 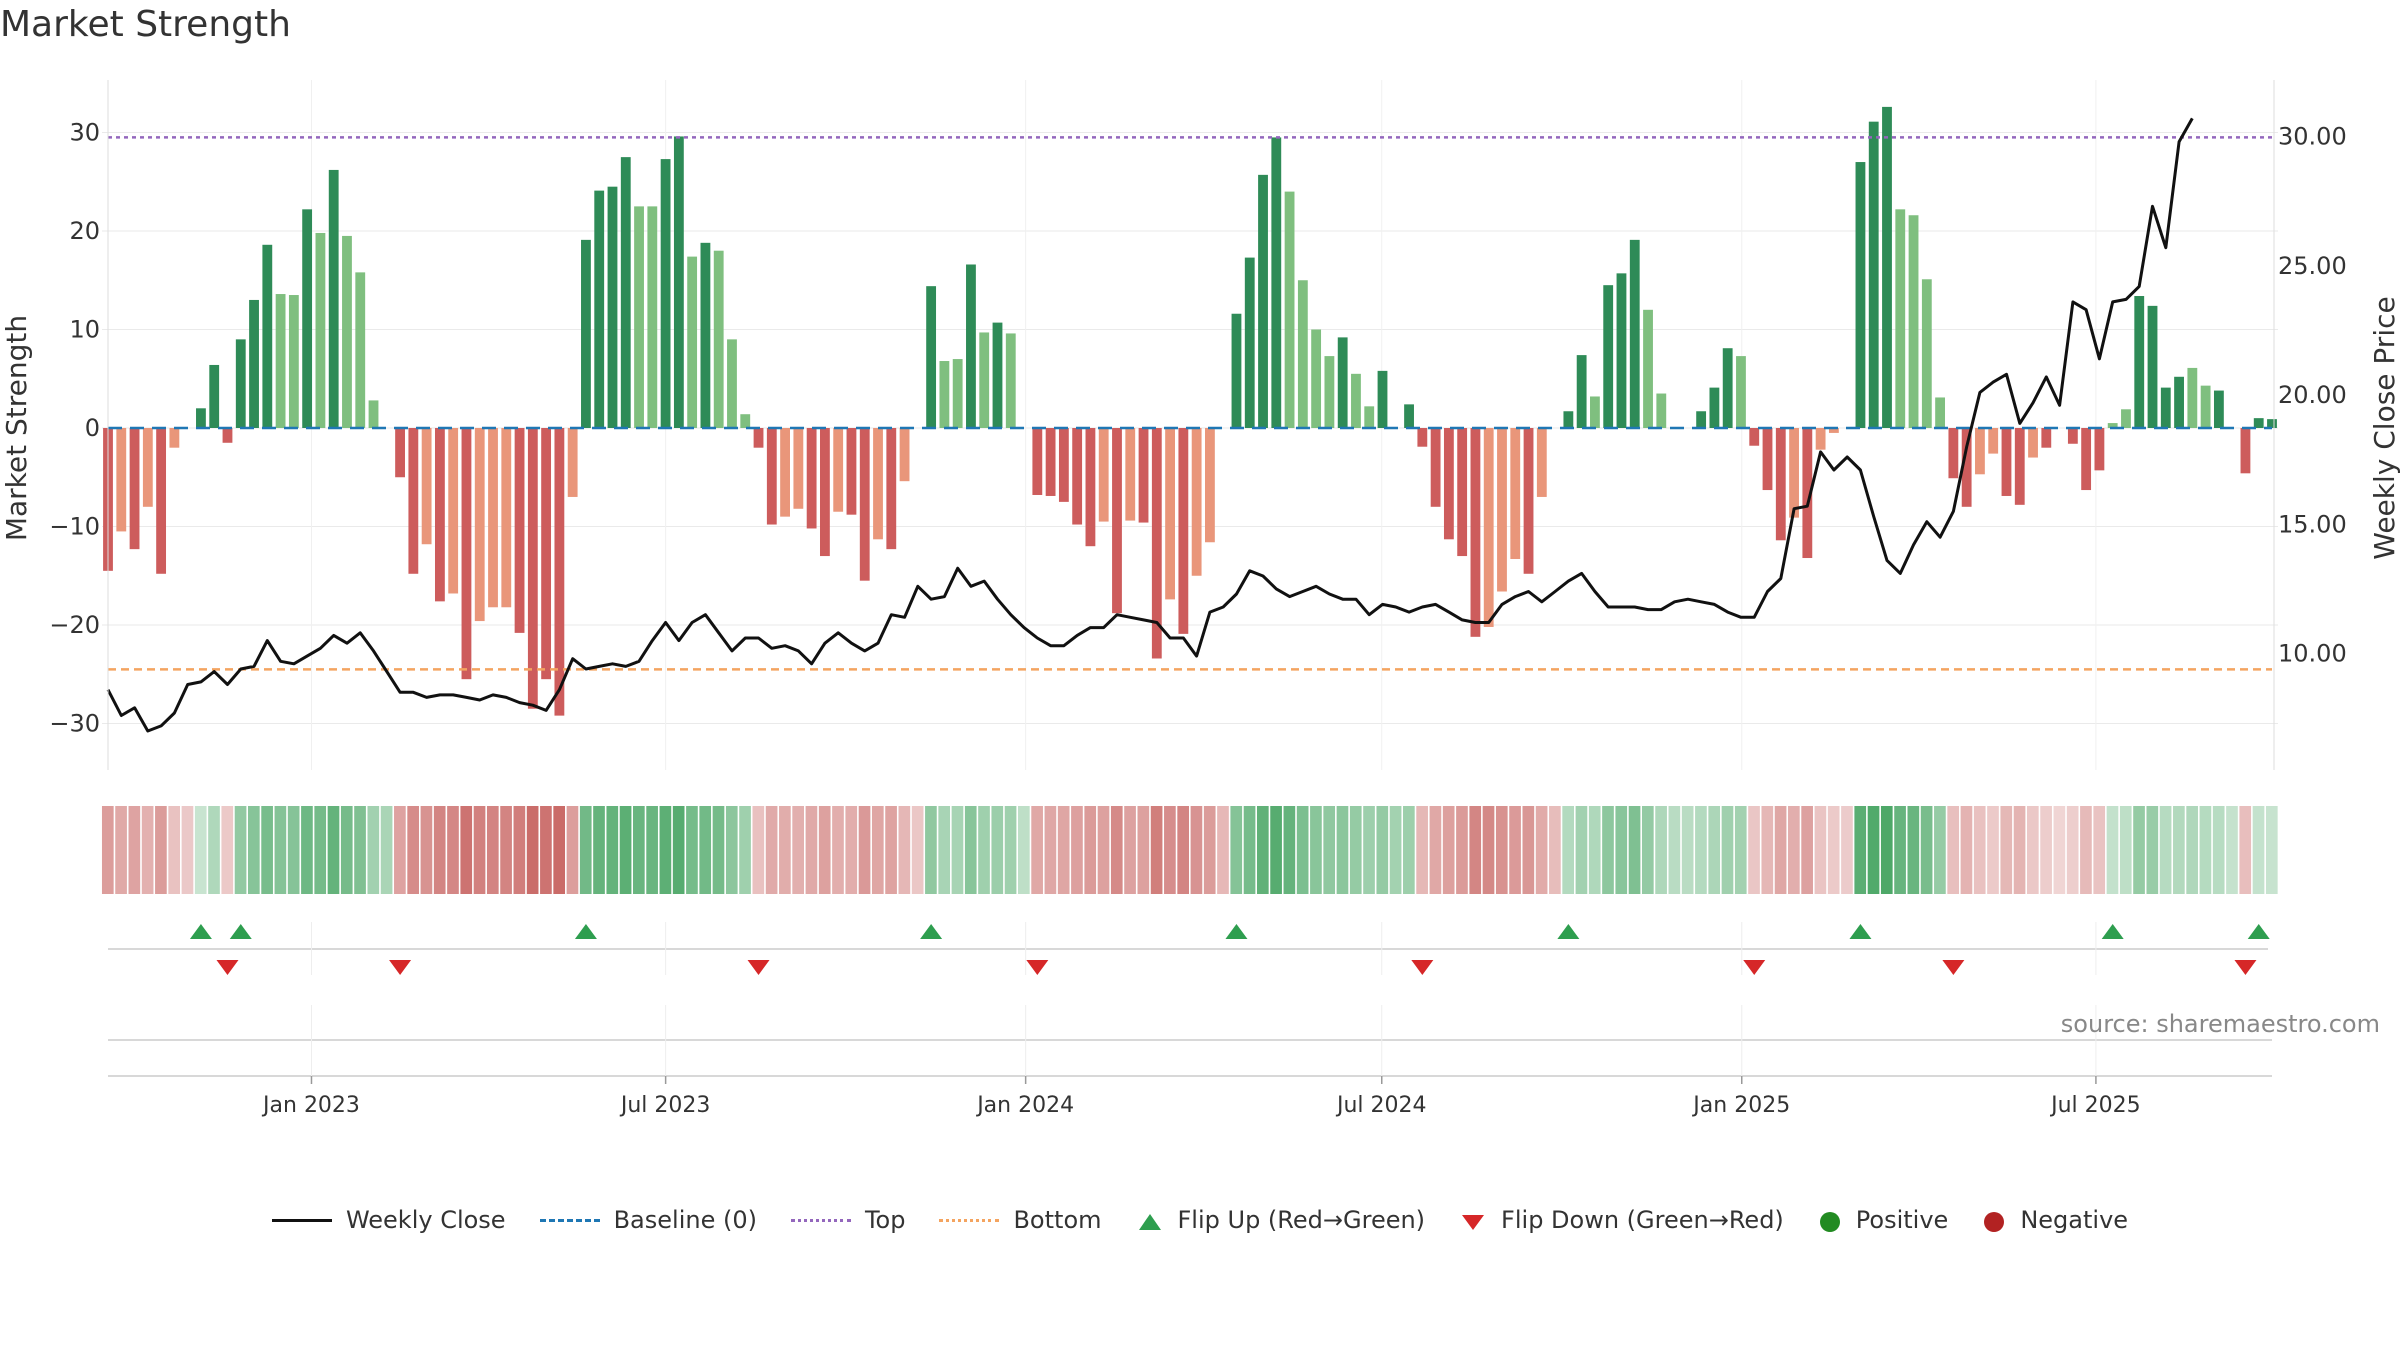 I want to click on legend-label: Bottom, so click(x=1057, y=1220).